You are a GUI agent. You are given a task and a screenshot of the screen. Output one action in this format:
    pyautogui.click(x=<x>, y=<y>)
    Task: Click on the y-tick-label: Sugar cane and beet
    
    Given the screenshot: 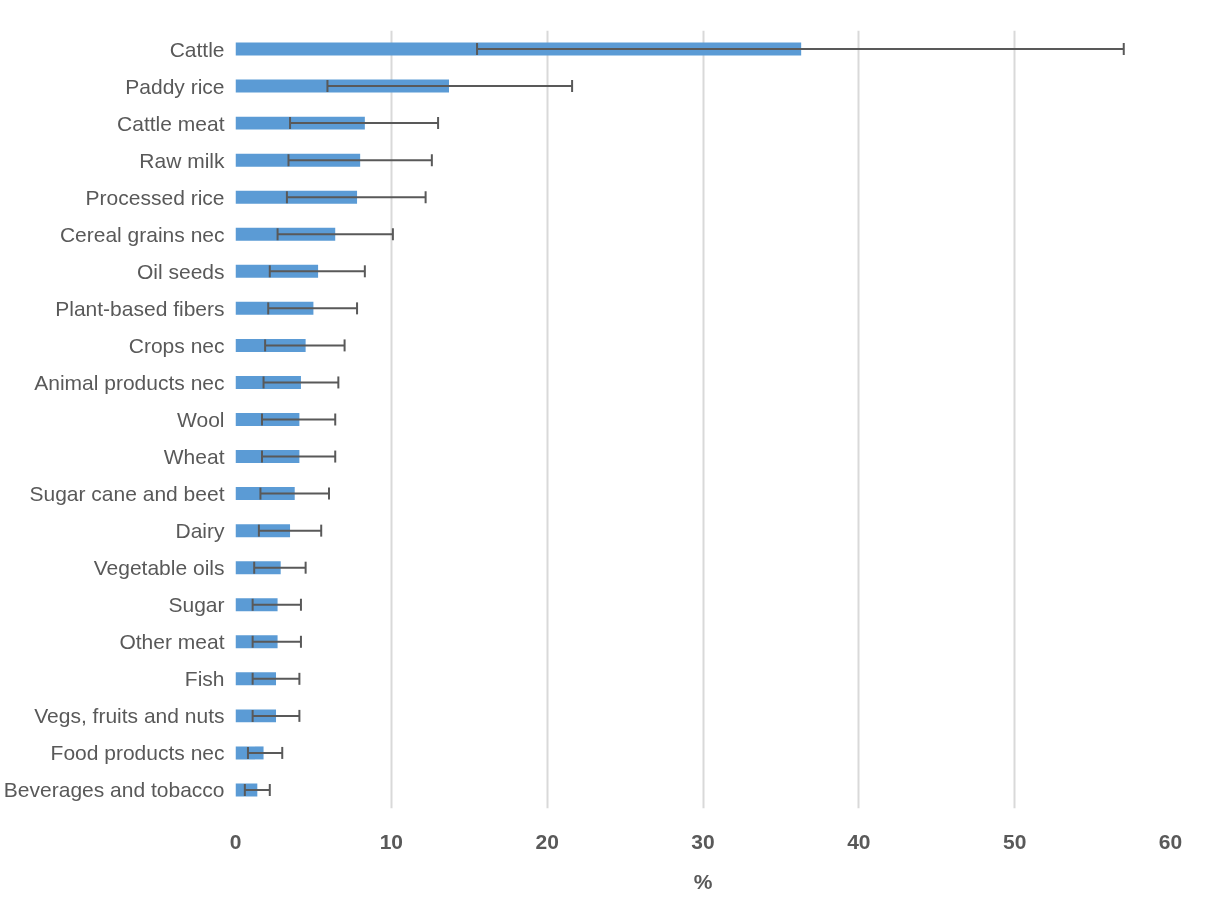 What is the action you would take?
    pyautogui.click(x=127, y=494)
    